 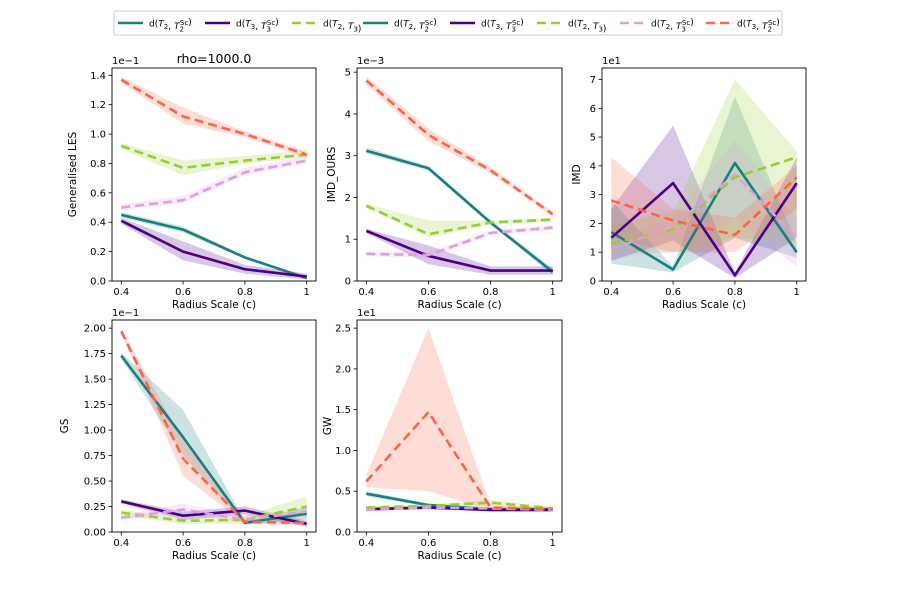 I want to click on y-tick-label: 2, so click(x=348, y=198).